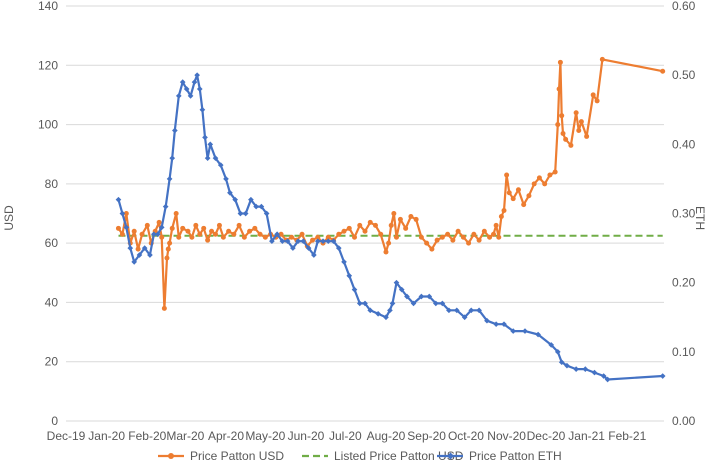  Describe the element at coordinates (237, 456) in the screenshot. I see `legend-label: Price Patton USD` at that location.